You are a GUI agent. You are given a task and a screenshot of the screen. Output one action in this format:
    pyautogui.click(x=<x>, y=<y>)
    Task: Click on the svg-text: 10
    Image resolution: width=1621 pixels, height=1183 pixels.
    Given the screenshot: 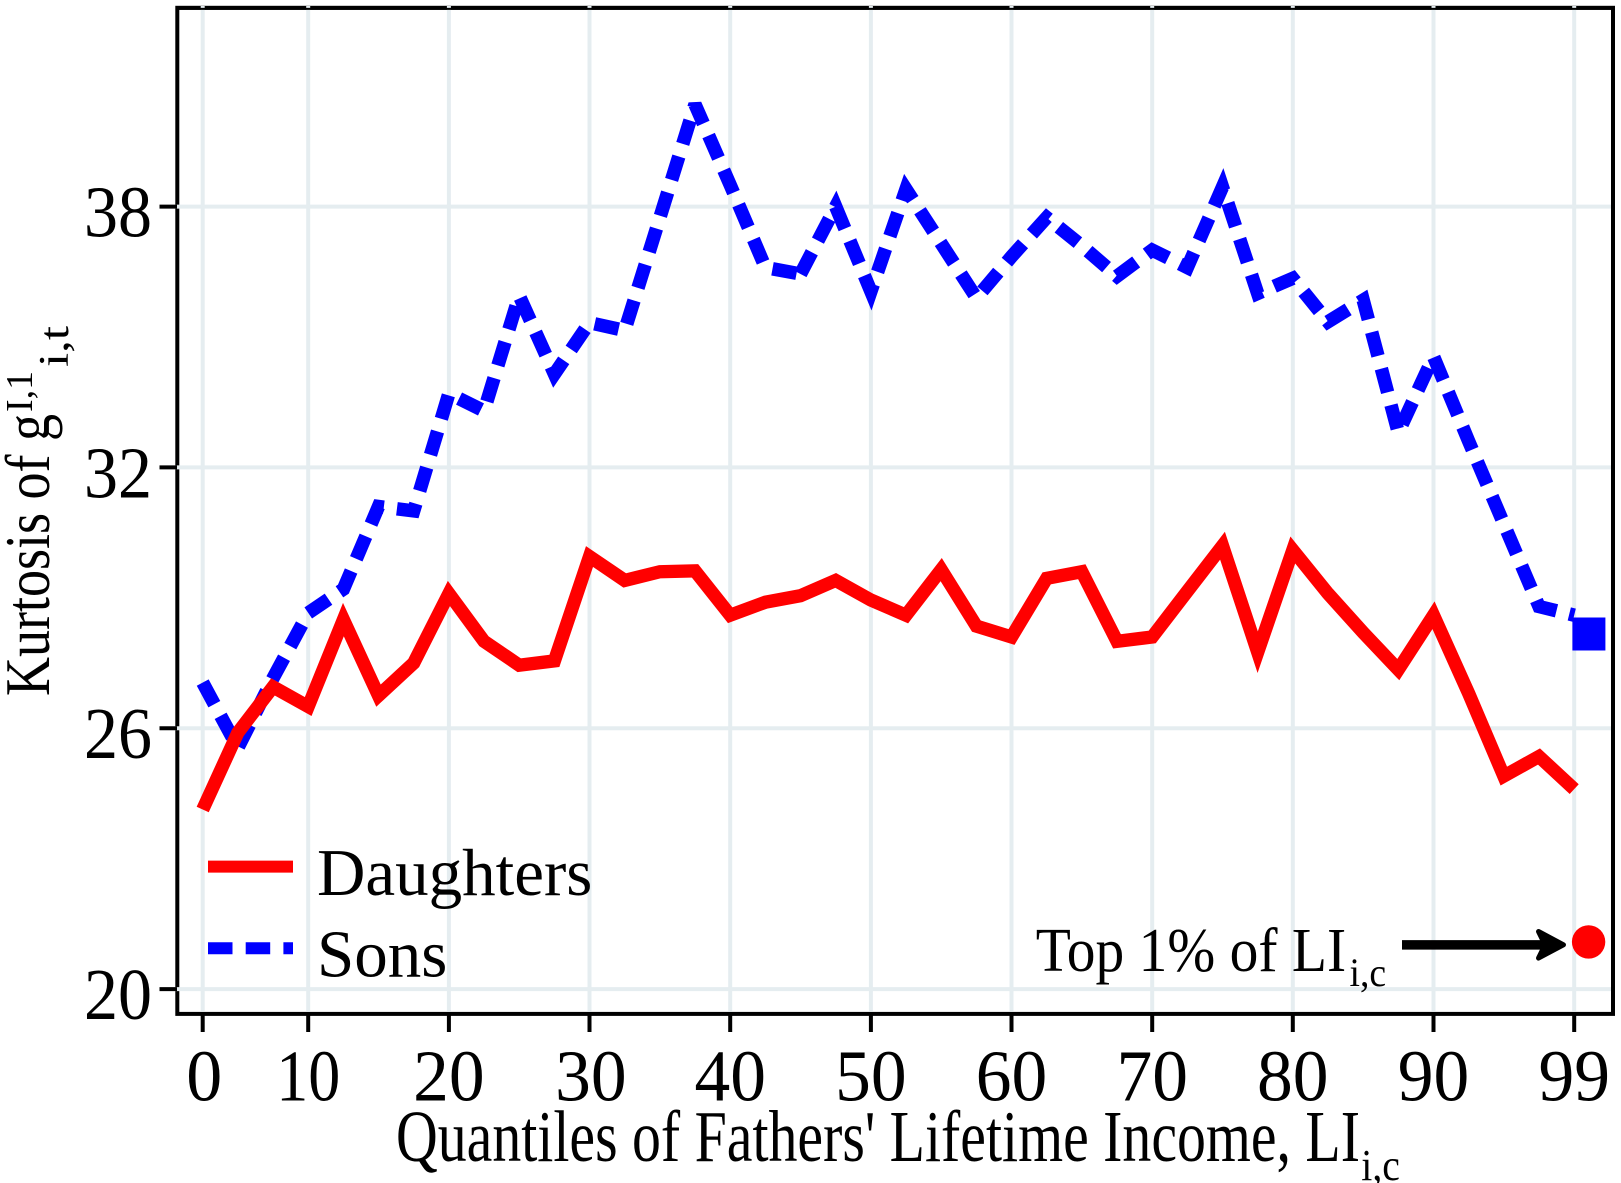 What is the action you would take?
    pyautogui.click(x=308, y=1075)
    